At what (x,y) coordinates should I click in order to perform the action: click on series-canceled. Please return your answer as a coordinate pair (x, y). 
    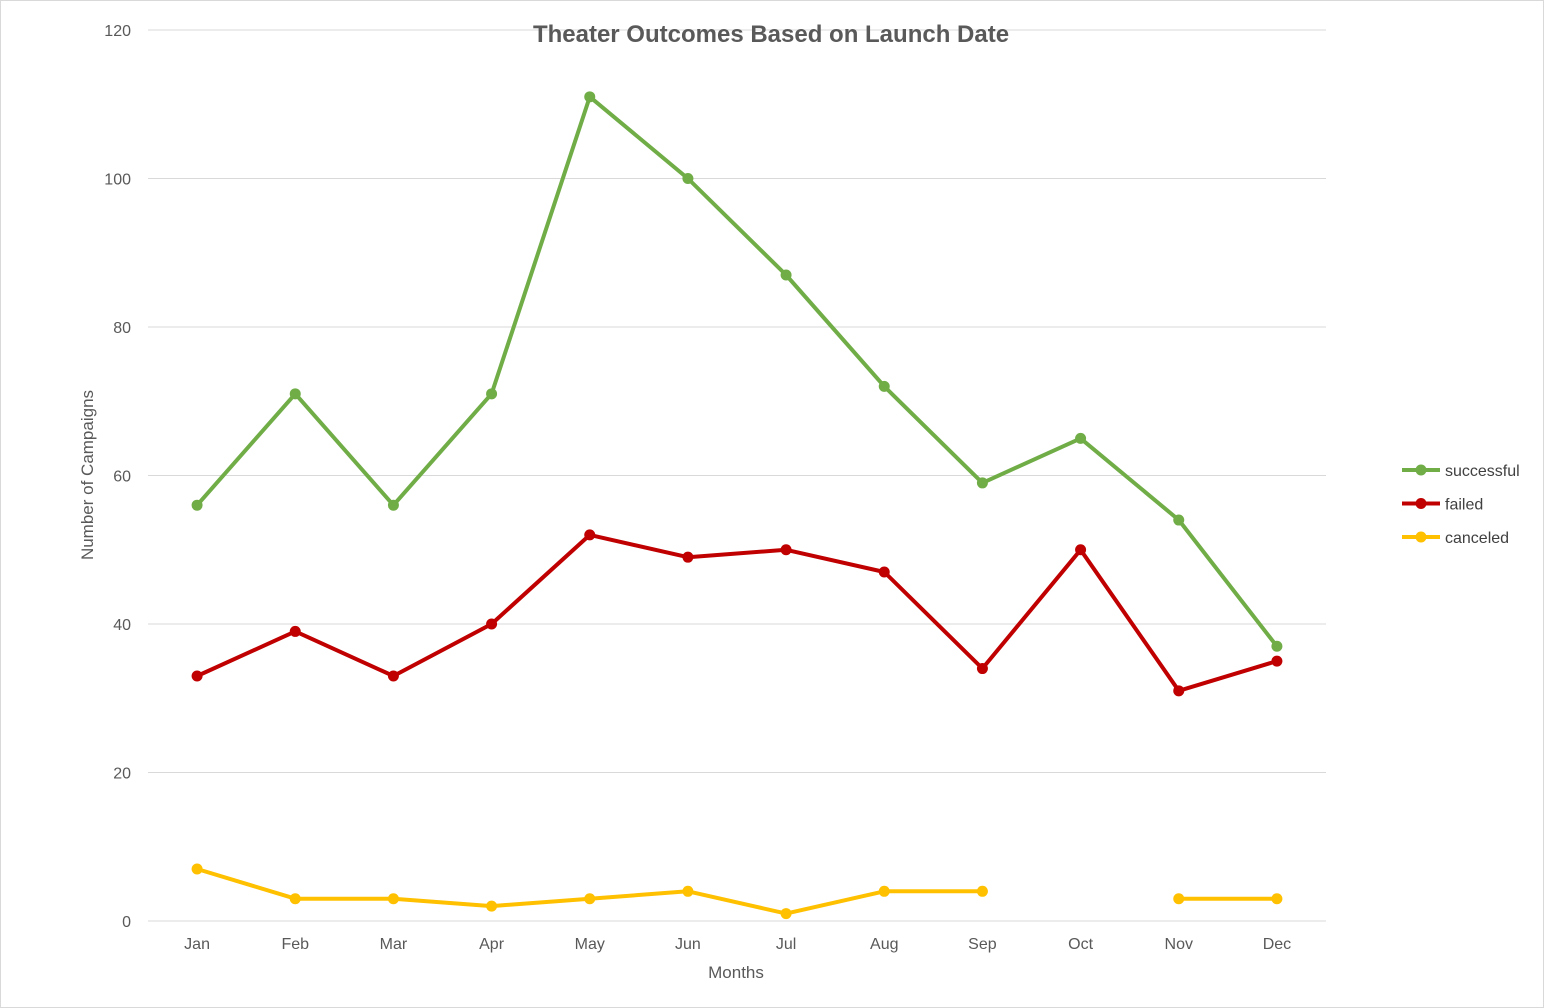
    Looking at the image, I should click on (737, 891).